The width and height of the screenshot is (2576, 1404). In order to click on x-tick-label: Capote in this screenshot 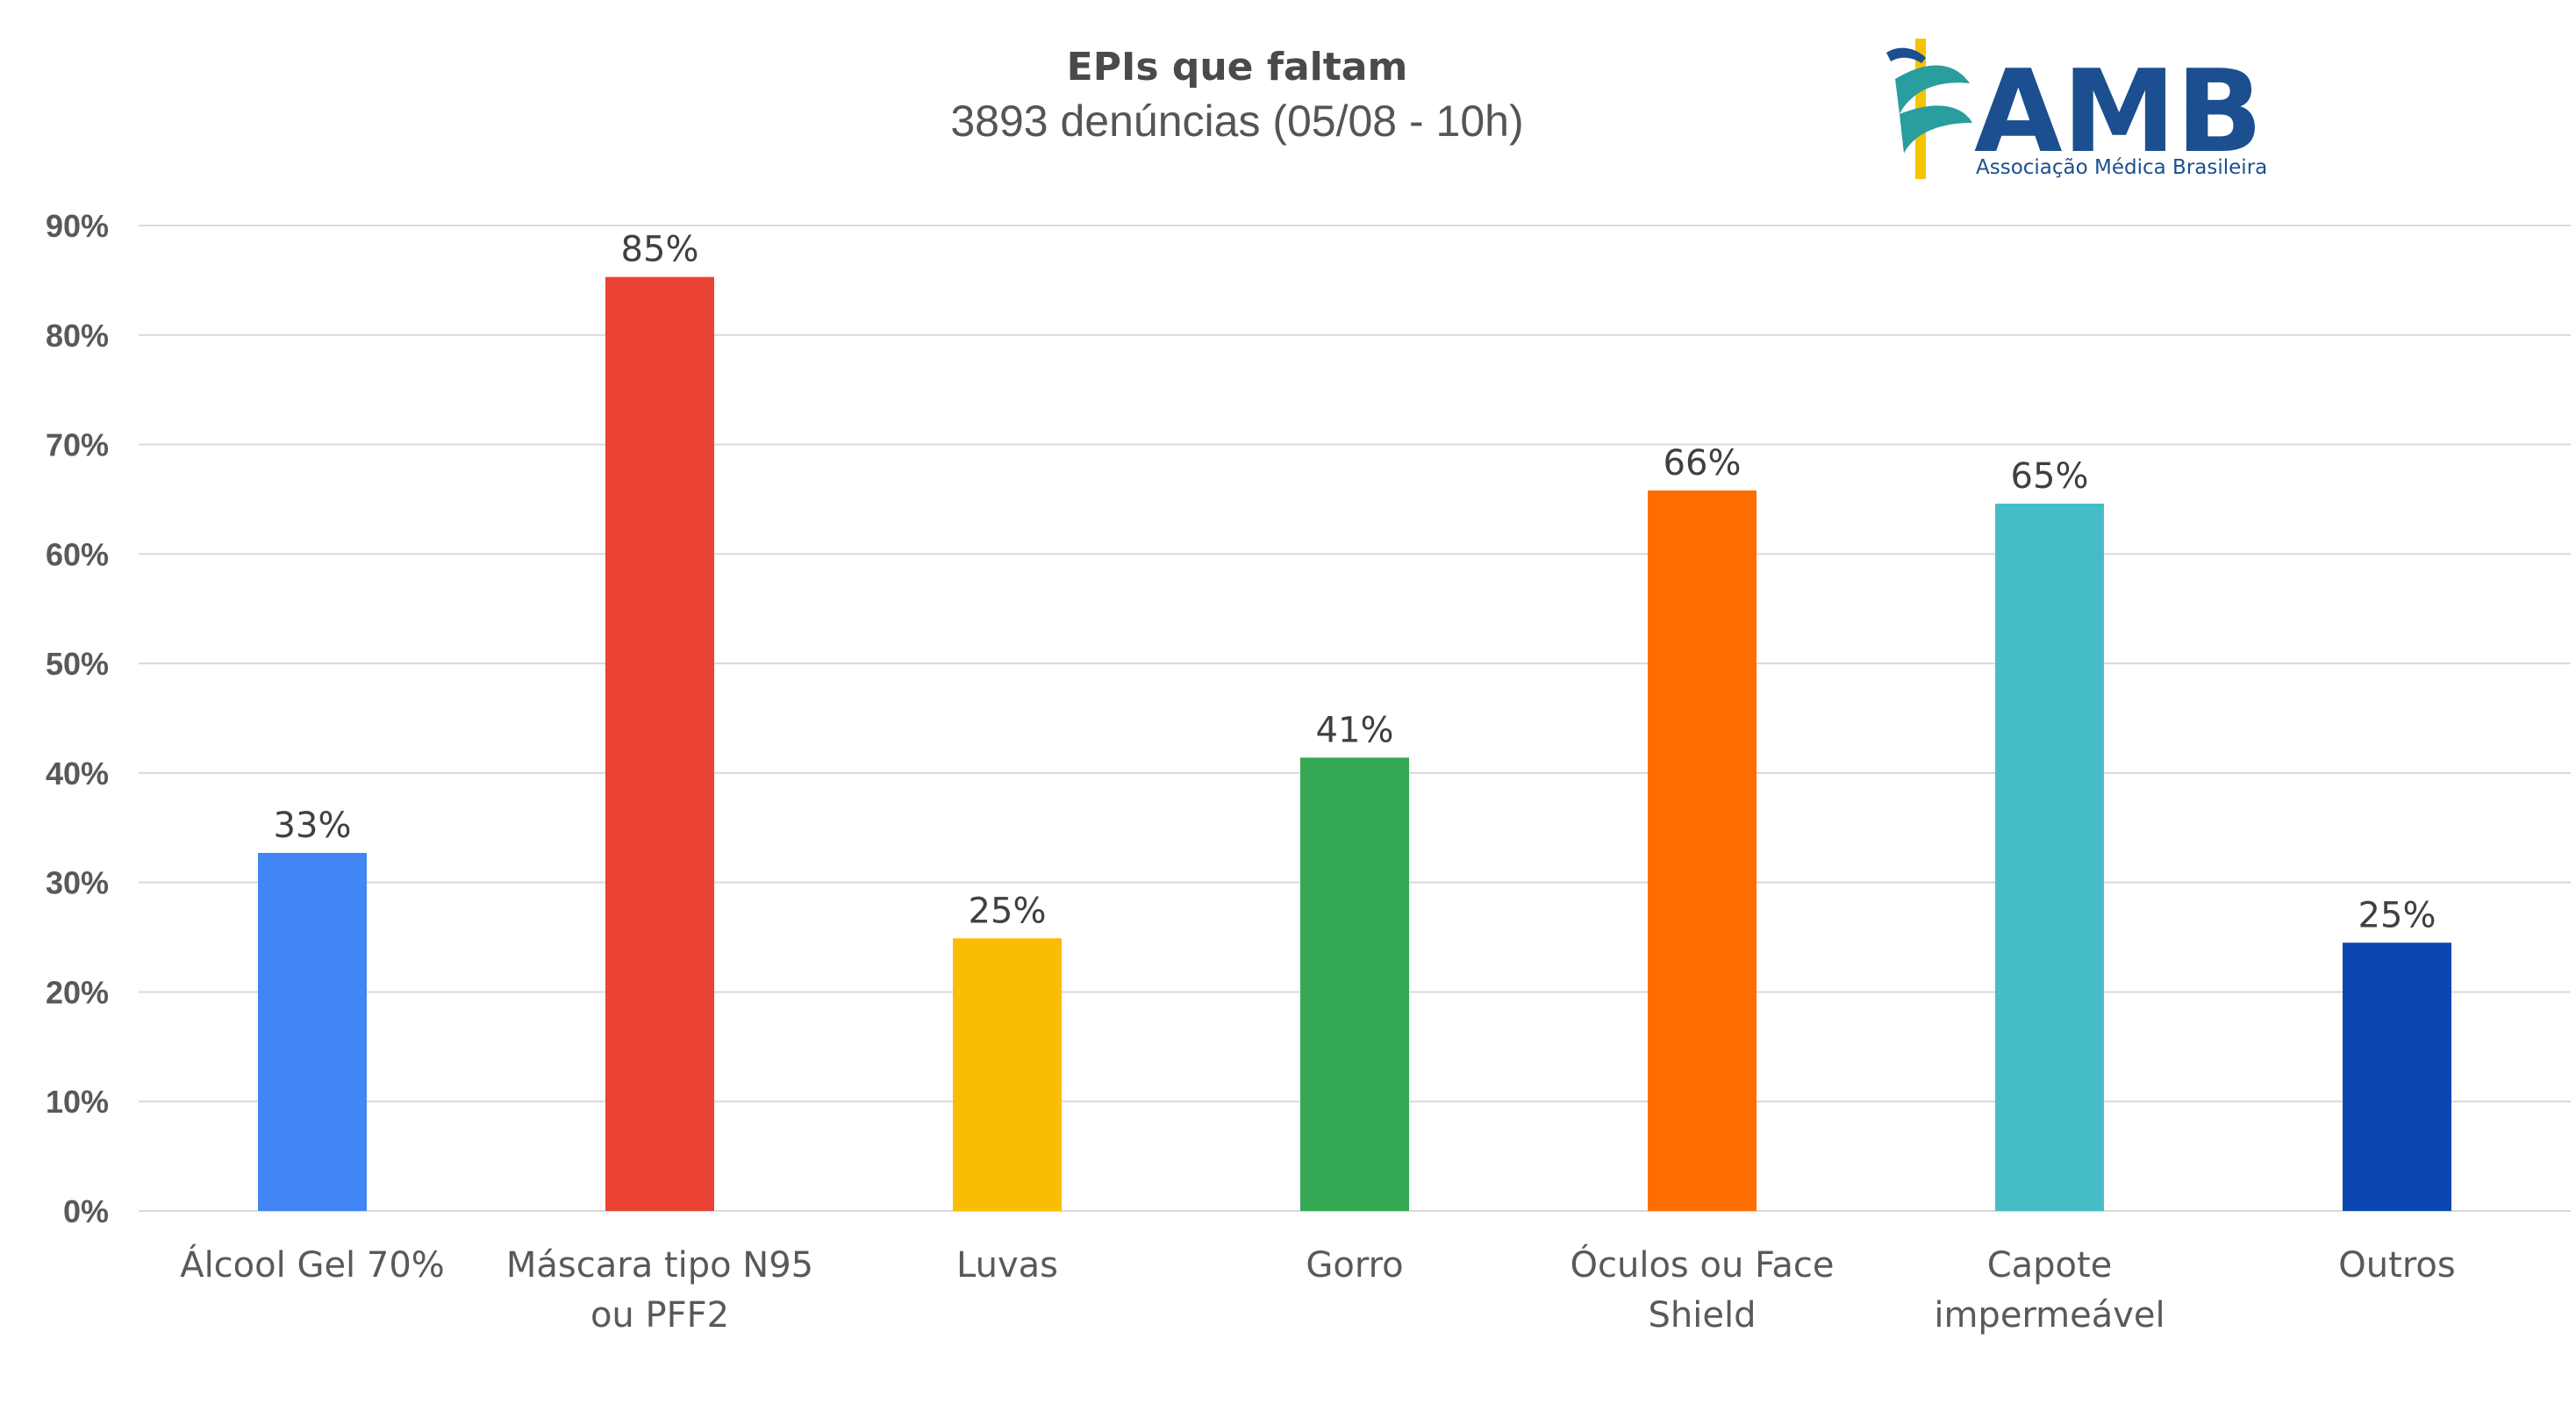, I will do `click(2050, 1265)`.